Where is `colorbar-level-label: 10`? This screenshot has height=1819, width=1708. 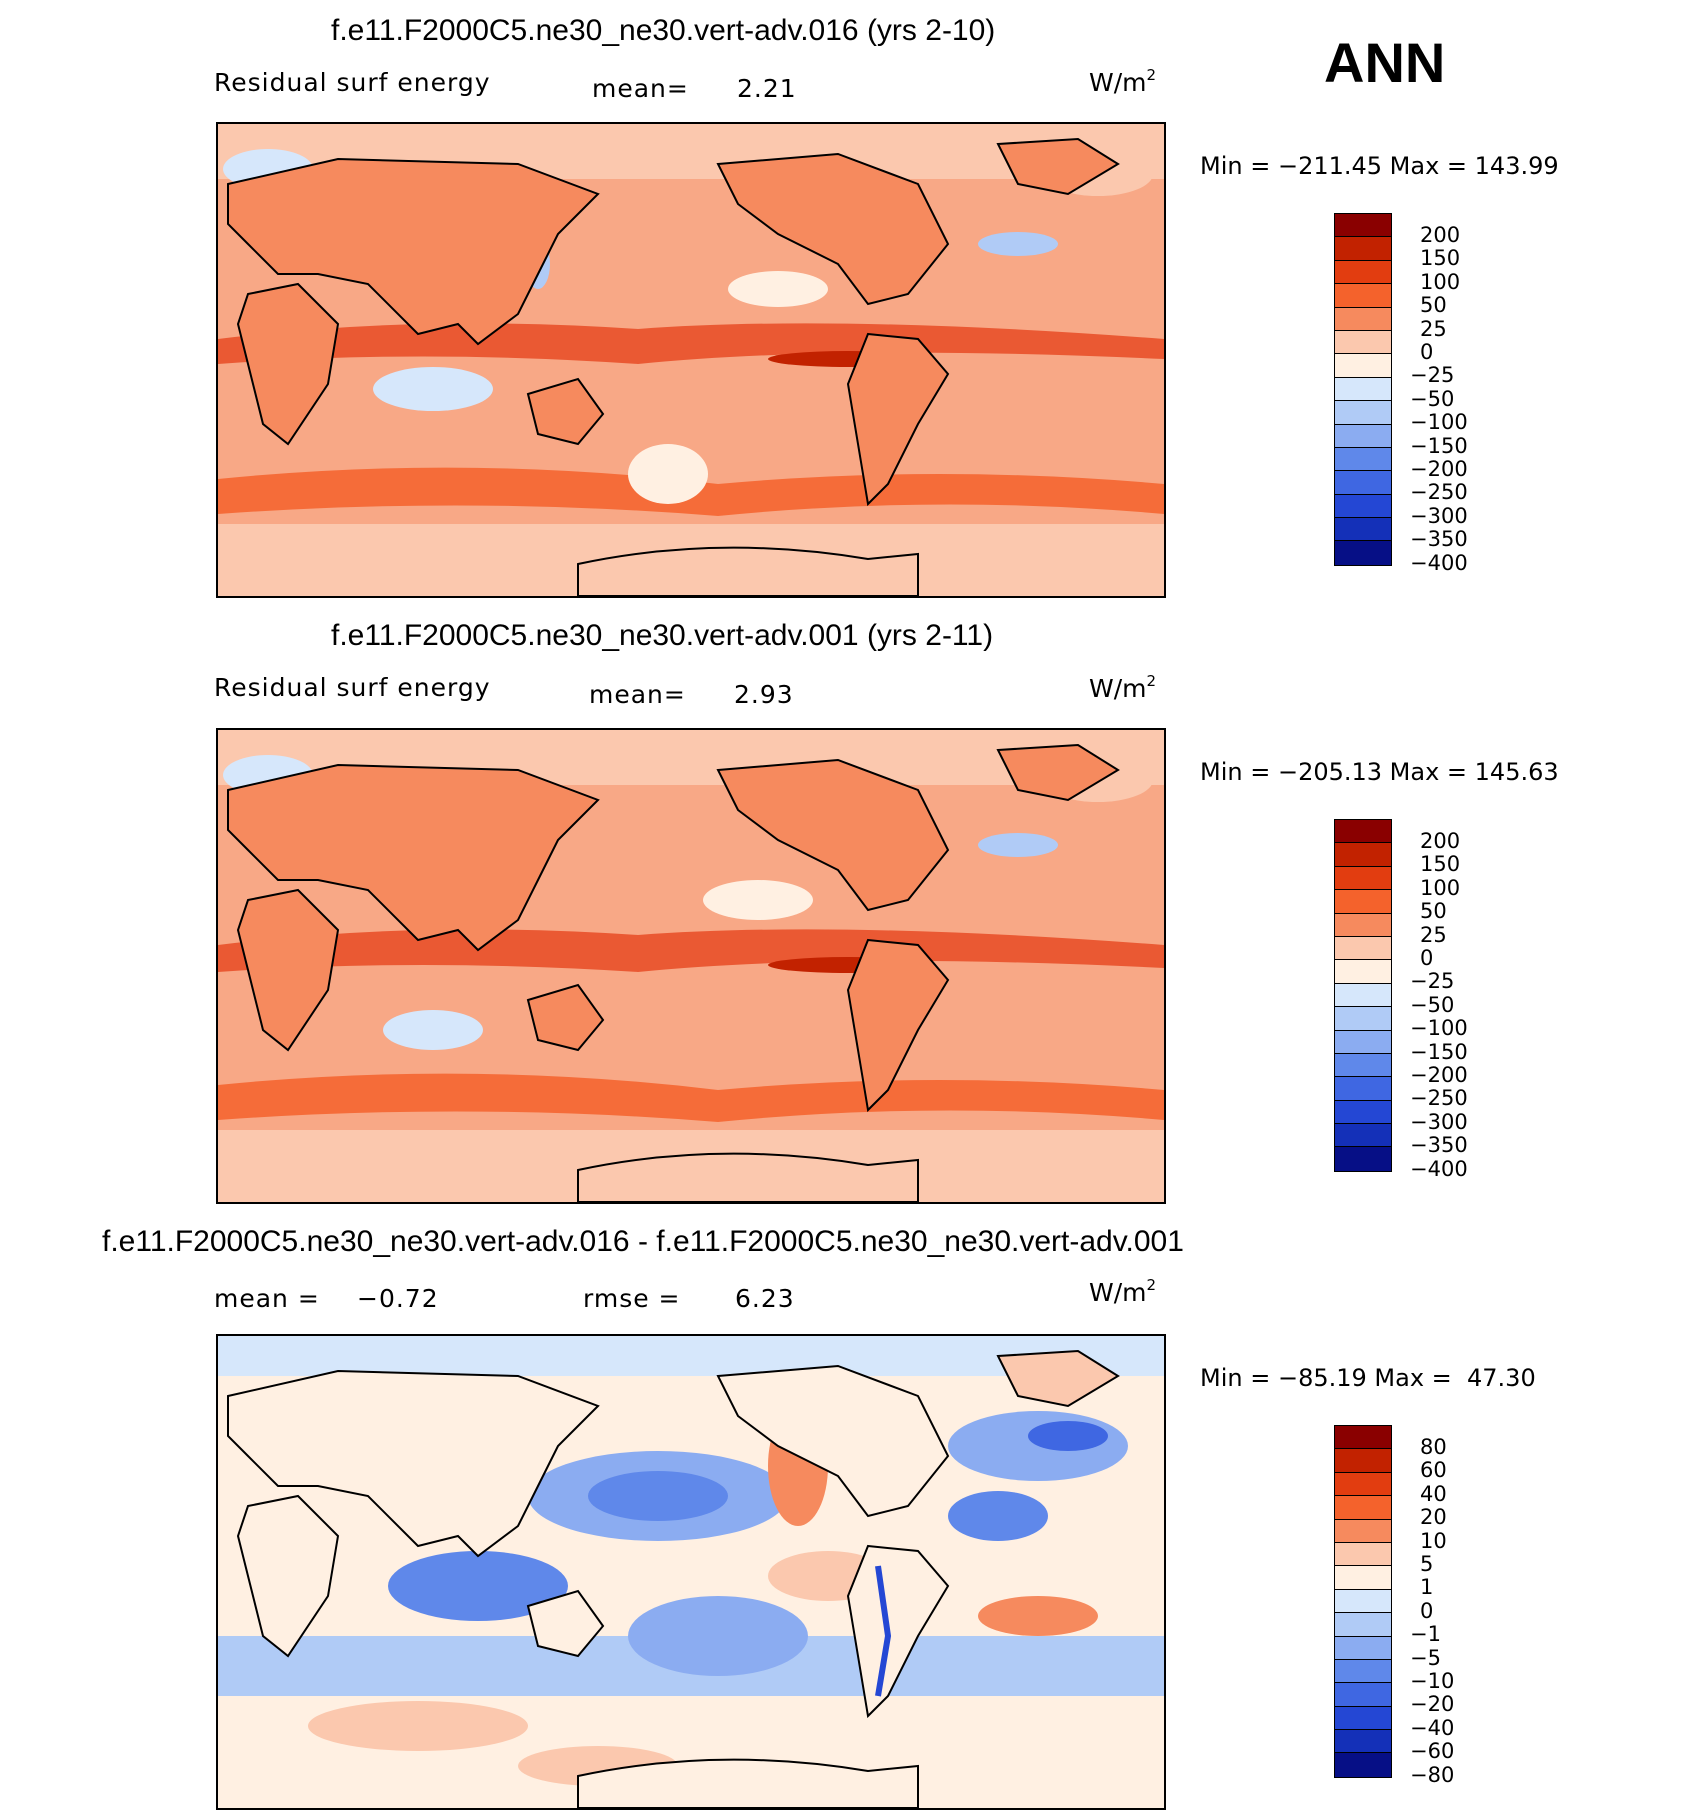 colorbar-level-label: 10 is located at coordinates (1433, 1540).